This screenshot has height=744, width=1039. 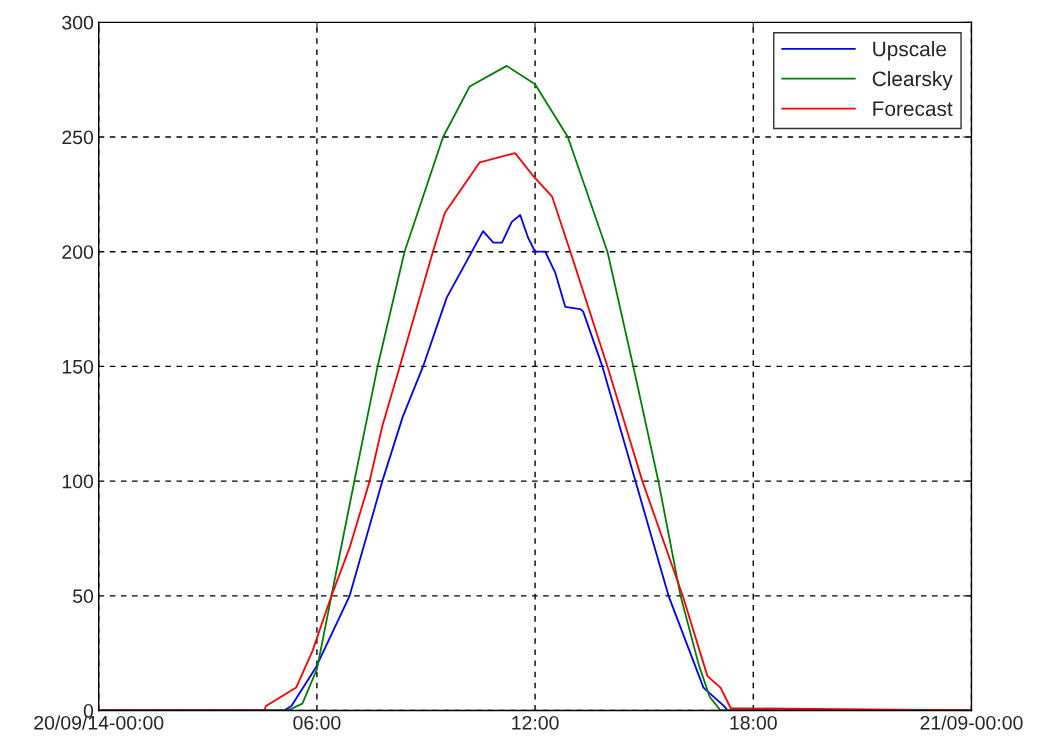 I want to click on x-tick-label: 21/09-00:00, so click(x=971, y=722).